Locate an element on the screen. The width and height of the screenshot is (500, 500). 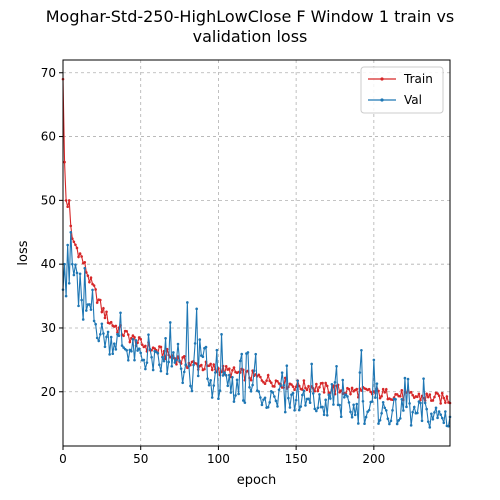
y-tick-label: 20 is located at coordinates (48, 392).